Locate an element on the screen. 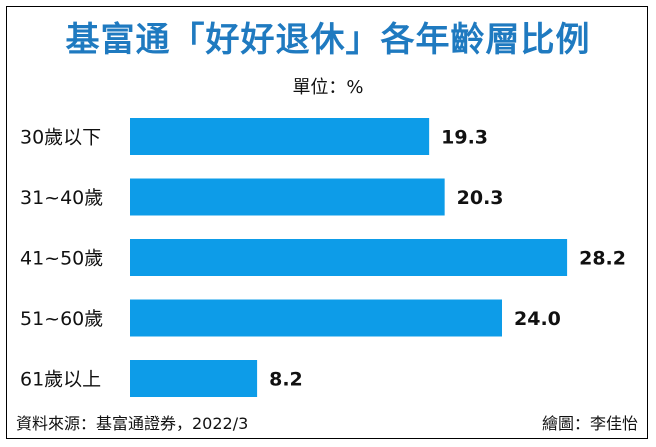 The height and width of the screenshot is (447, 656). category-label: 31~40歲 is located at coordinates (61, 198).